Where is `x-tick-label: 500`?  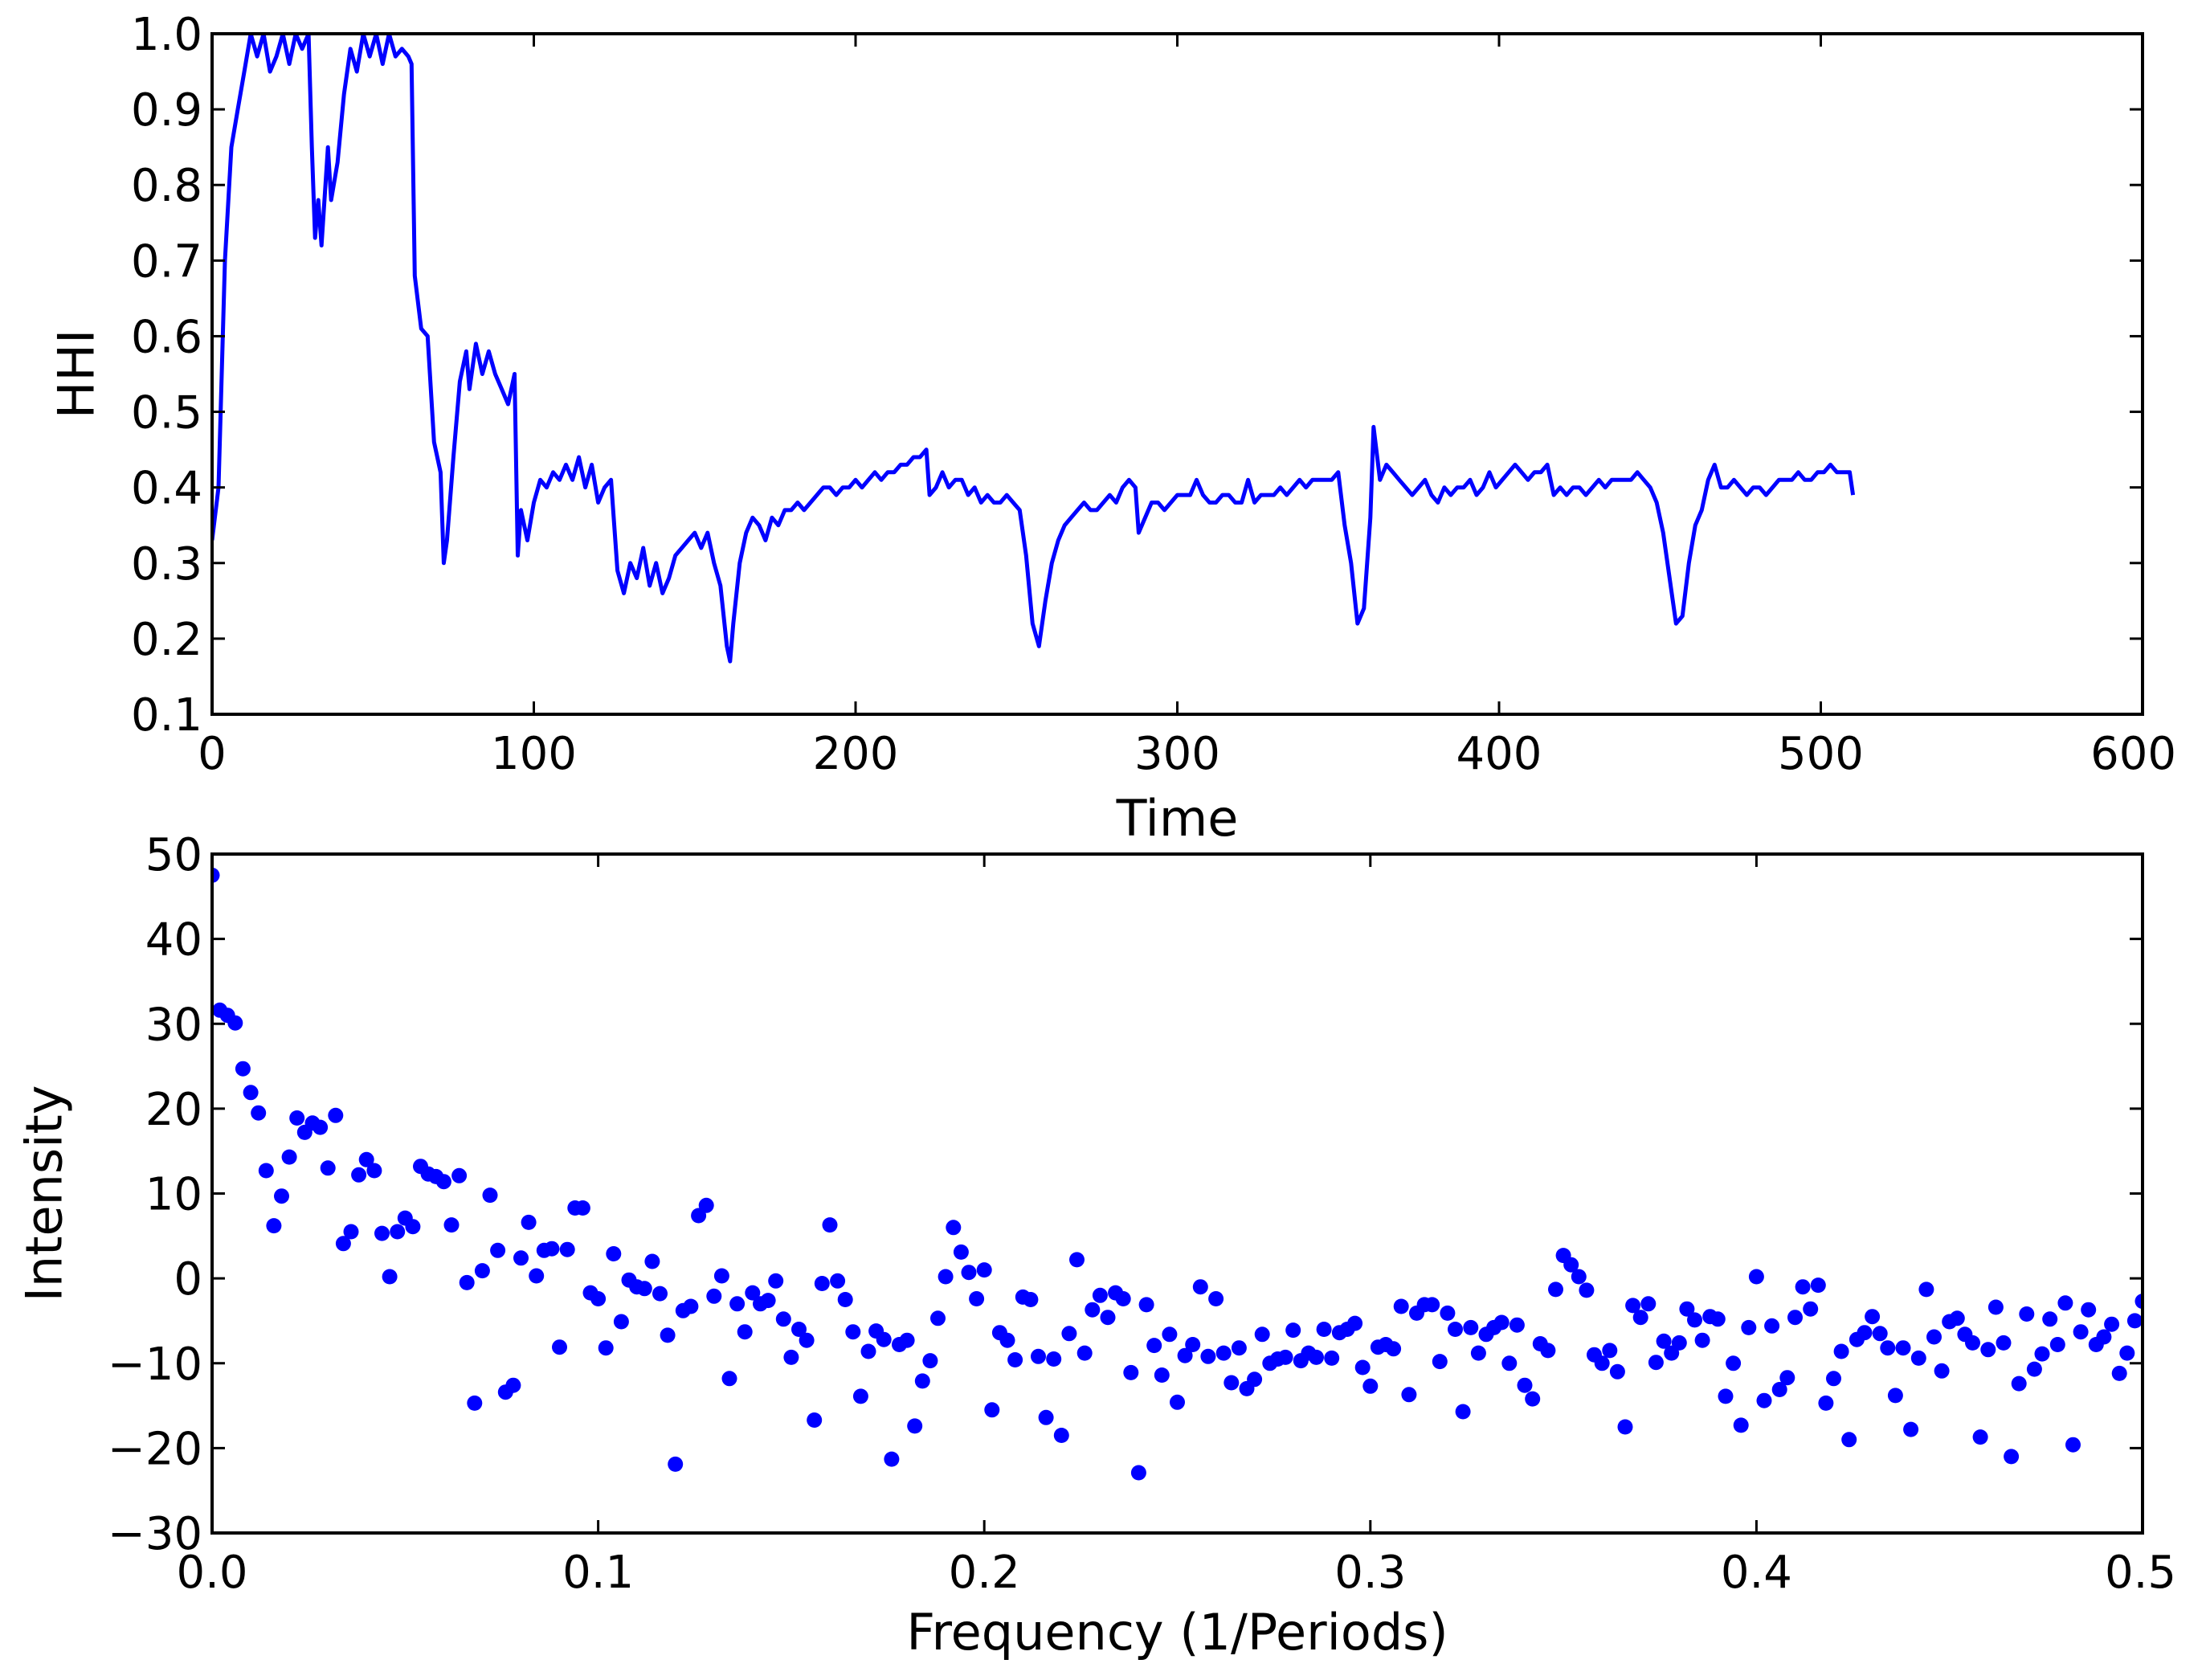 x-tick-label: 500 is located at coordinates (1821, 754).